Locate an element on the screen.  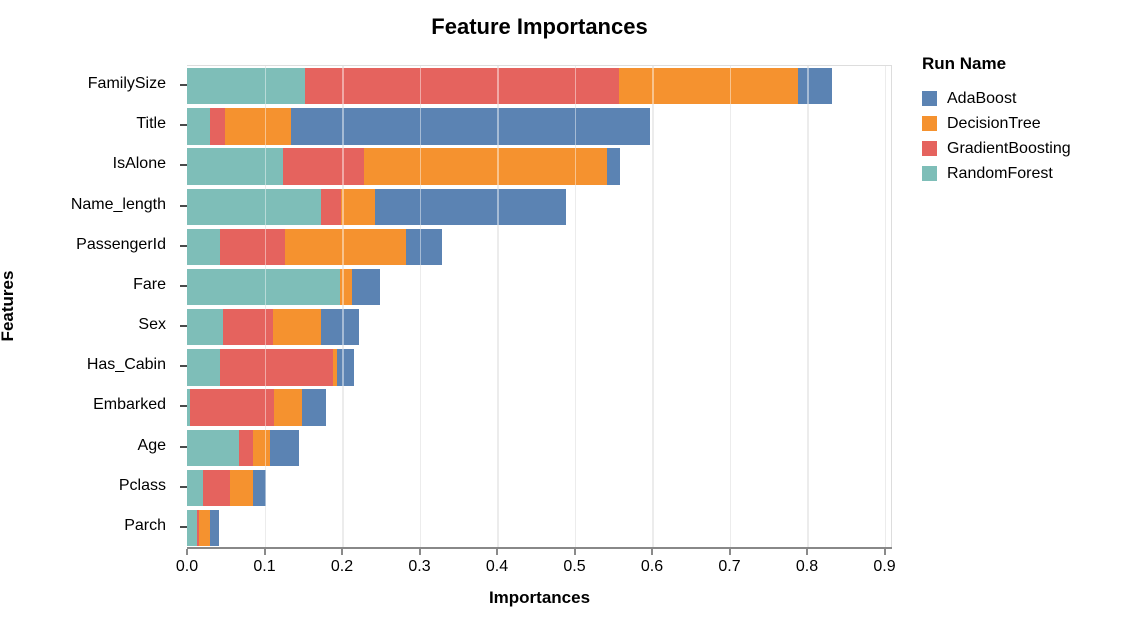
x-tick-label: 0.2 is located at coordinates (342, 566).